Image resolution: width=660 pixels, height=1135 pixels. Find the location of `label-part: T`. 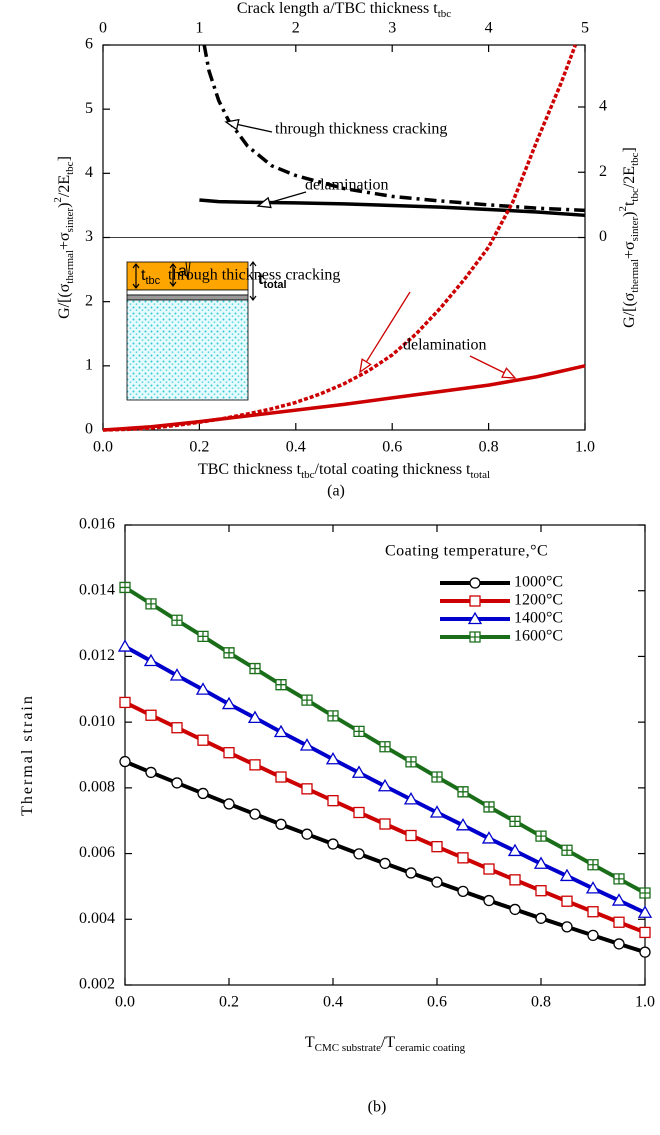

label-part: T is located at coordinates (310, 1042).